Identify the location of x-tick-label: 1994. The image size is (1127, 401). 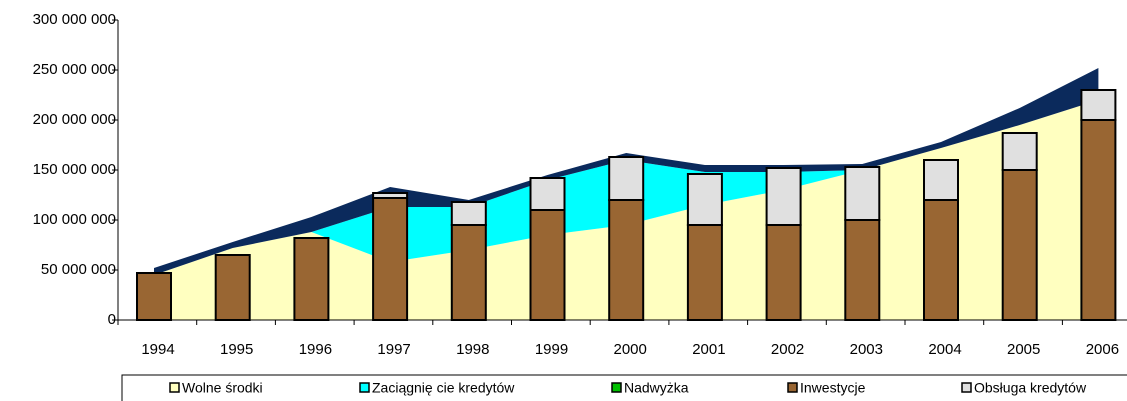
(157, 349).